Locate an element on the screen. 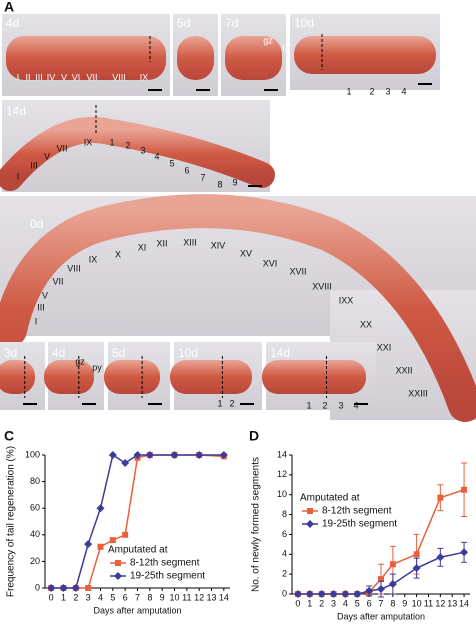  day-label: 7d is located at coordinates (231, 23).